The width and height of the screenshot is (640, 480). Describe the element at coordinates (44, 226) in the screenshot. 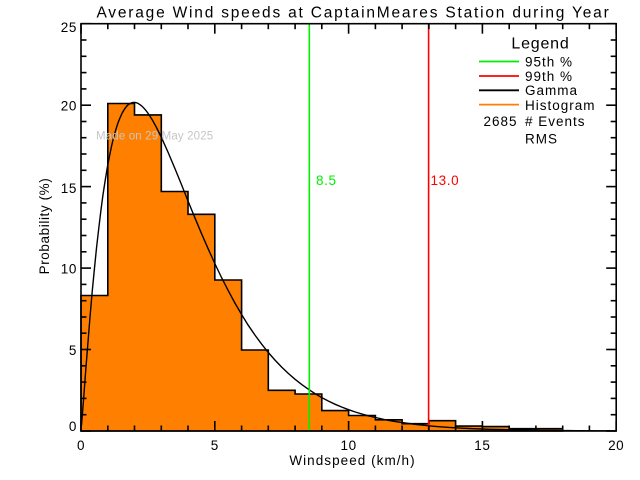

I see `svg-text: Probability (%)` at that location.